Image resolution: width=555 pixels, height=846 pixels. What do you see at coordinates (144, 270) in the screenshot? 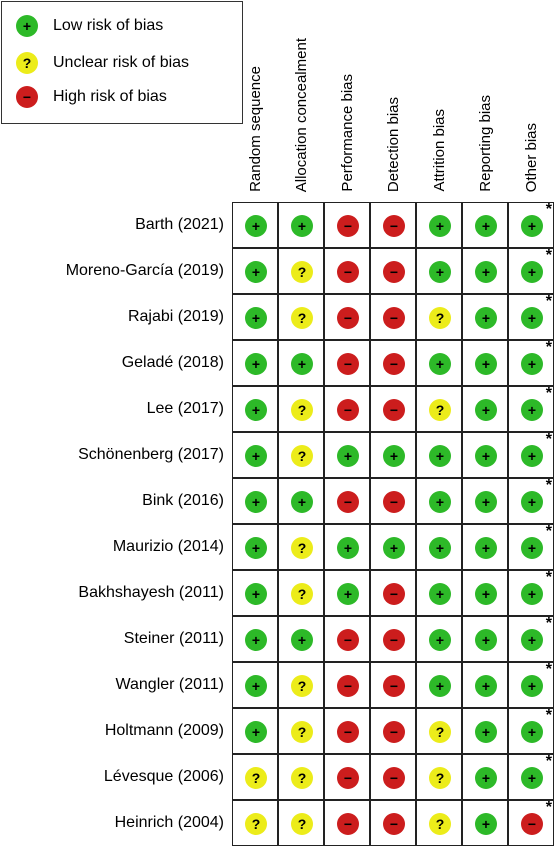
I see `study-label: Moreno-García (2019)` at bounding box center [144, 270].